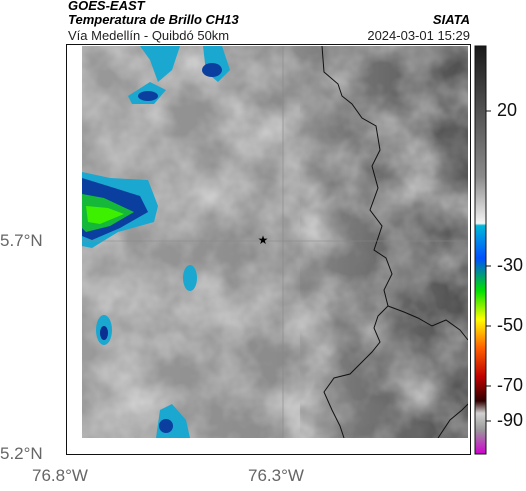 This screenshot has width=526, height=491. I want to click on colorbar-label: -90, so click(510, 420).